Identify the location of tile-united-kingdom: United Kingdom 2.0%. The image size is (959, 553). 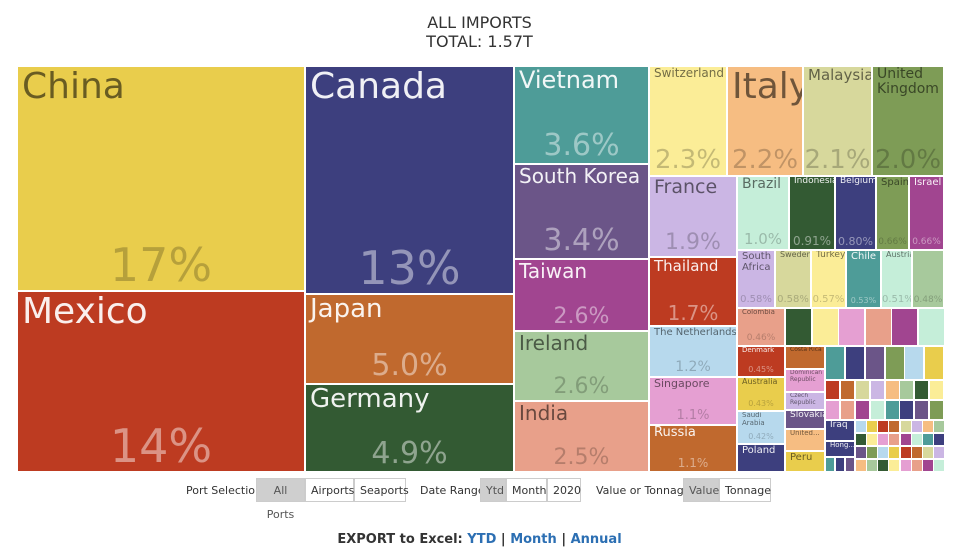
(908, 121).